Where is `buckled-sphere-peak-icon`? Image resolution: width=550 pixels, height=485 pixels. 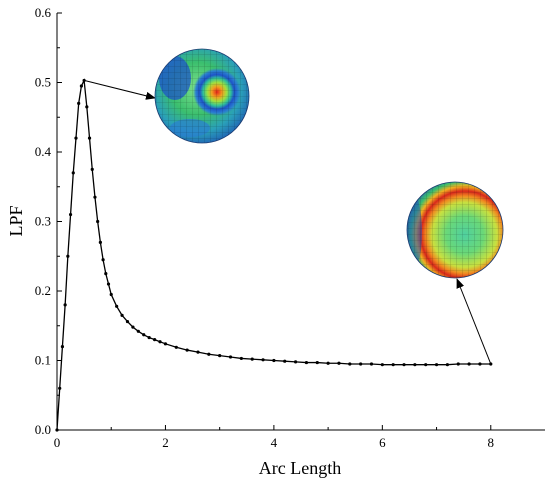 buckled-sphere-peak-icon is located at coordinates (202, 96).